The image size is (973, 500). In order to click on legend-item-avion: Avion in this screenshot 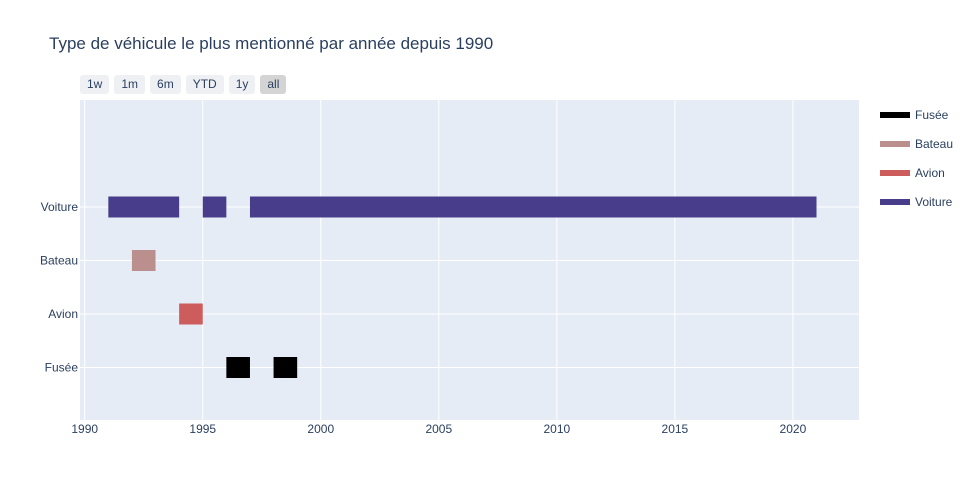, I will do `click(916, 172)`.